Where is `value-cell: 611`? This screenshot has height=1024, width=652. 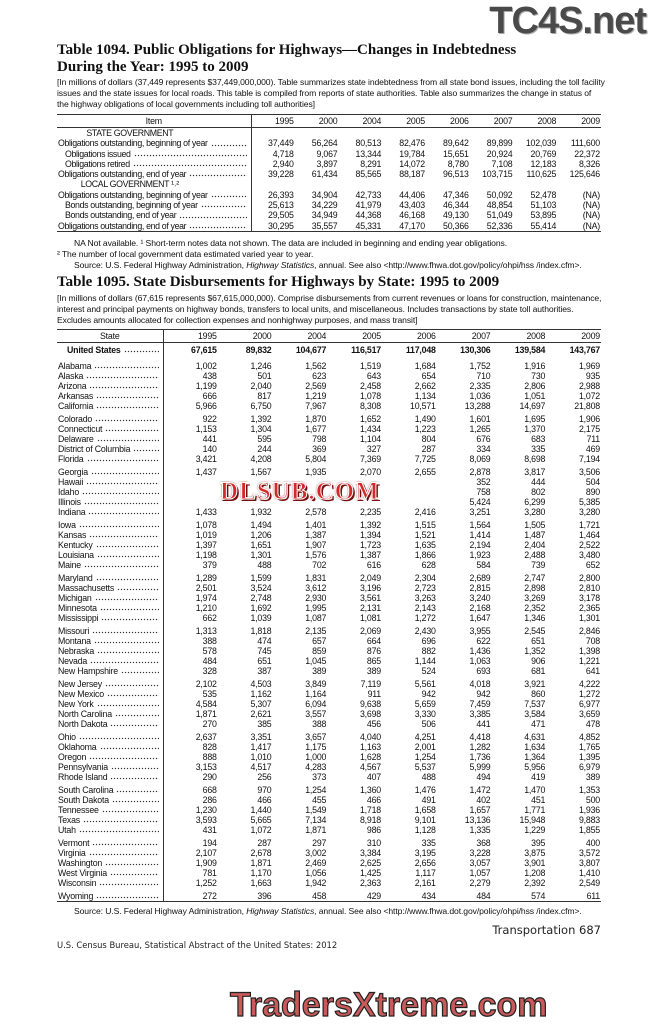 value-cell: 611 is located at coordinates (593, 895).